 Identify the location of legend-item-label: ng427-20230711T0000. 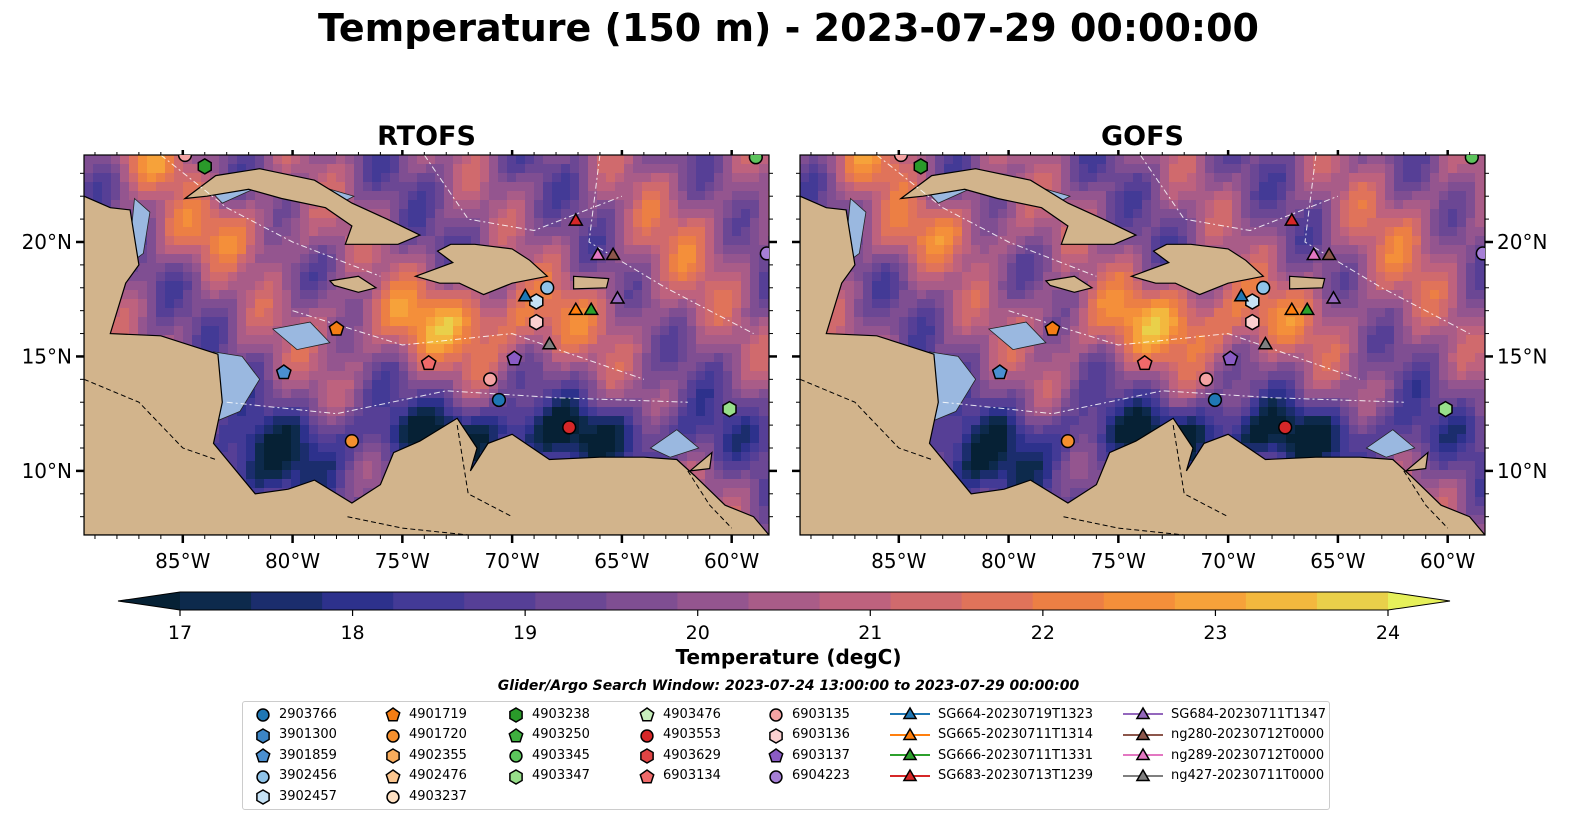
(1248, 775).